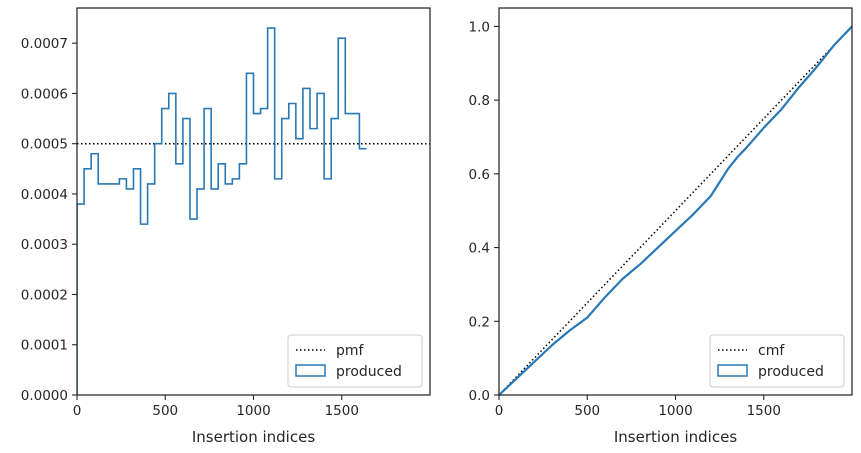 The image size is (861, 453). What do you see at coordinates (479, 27) in the screenshot?
I see `y-tick-label: 1.0` at bounding box center [479, 27].